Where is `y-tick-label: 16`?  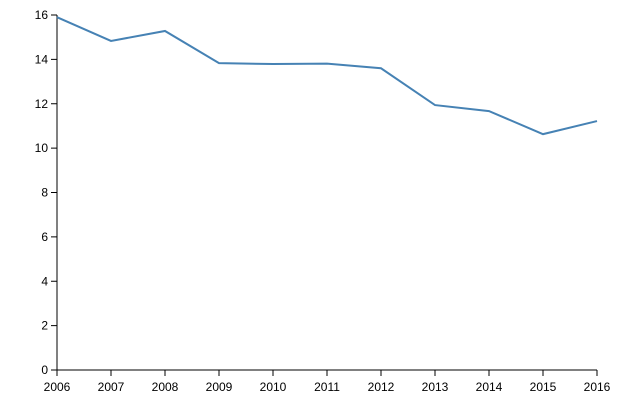 y-tick-label: 16 is located at coordinates (42, 15).